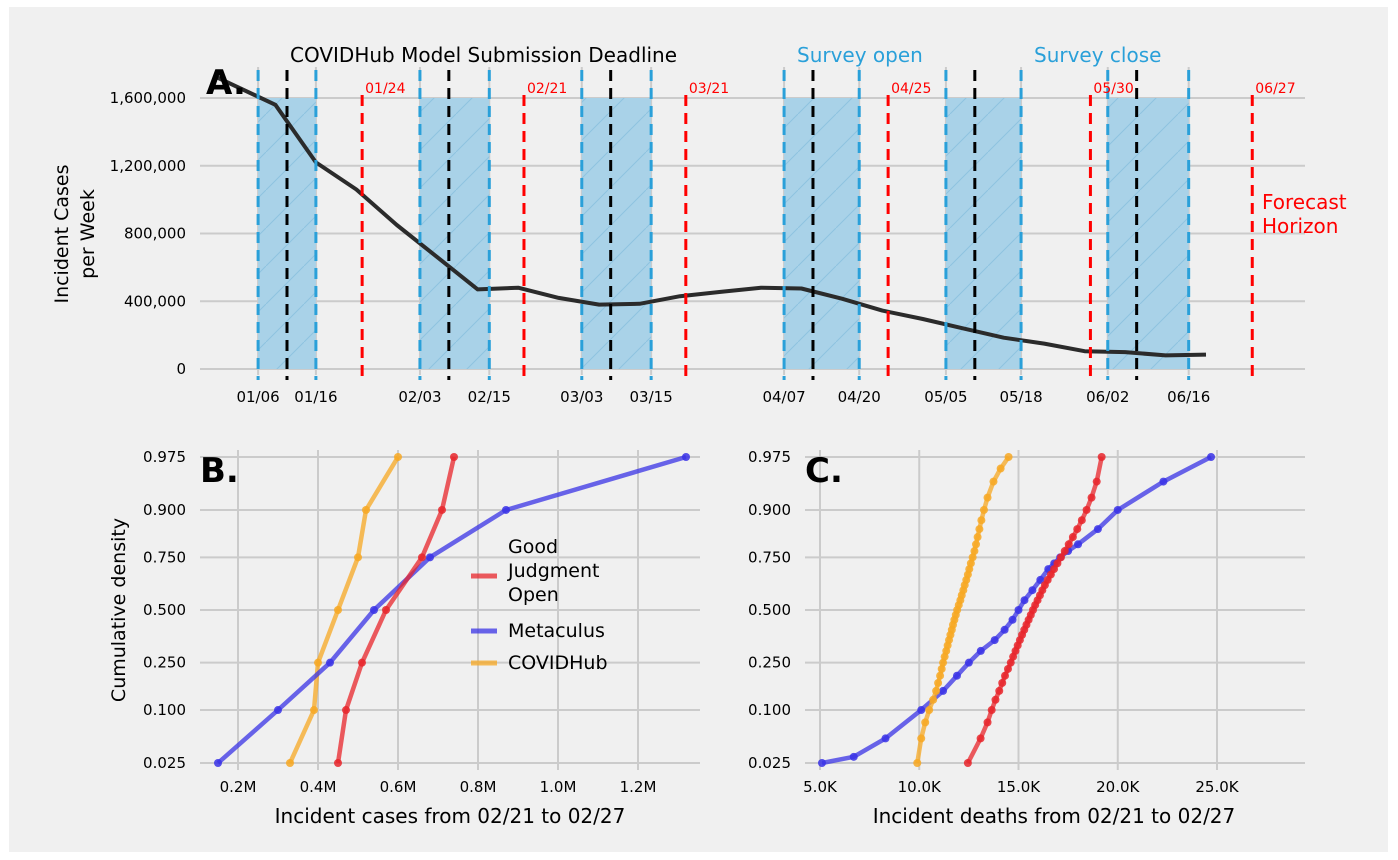 This screenshot has height=860, width=1398. What do you see at coordinates (257, 397) in the screenshot?
I see `panel-a-xtick-label: 01/06` at bounding box center [257, 397].